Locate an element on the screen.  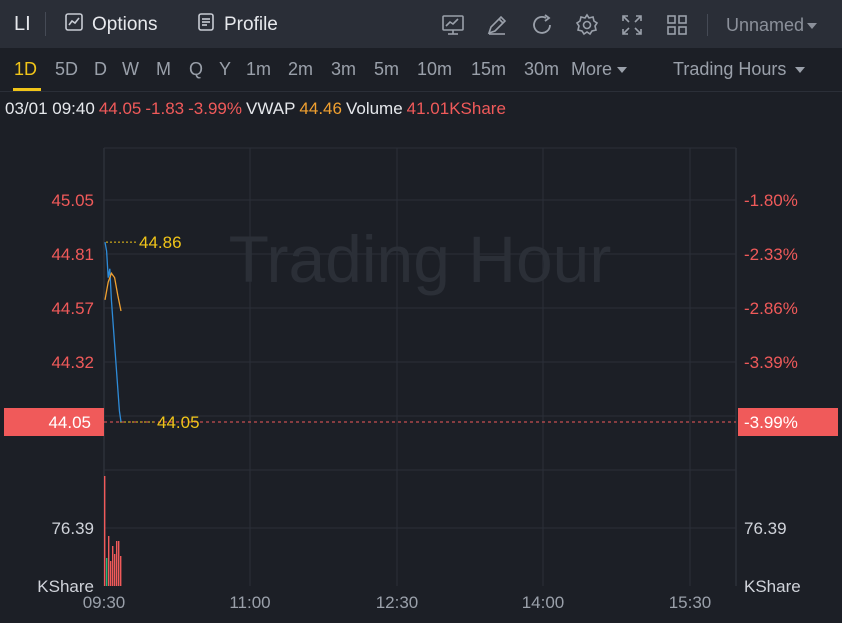
percent-axis: -1.80% -2.33% -2.86% -3.39% -3.99% is located at coordinates (788, 313).